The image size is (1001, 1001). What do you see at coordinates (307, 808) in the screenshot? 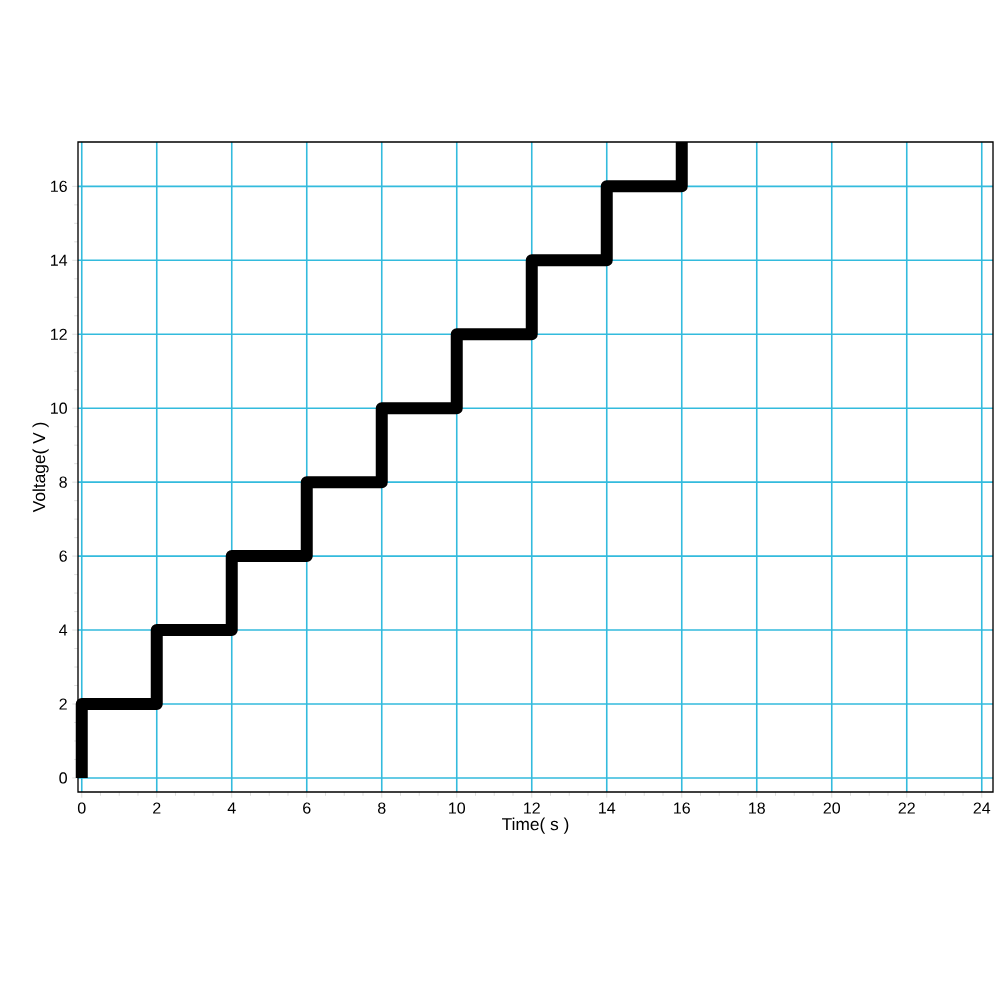
I see `x-tick-label: 6` at bounding box center [307, 808].